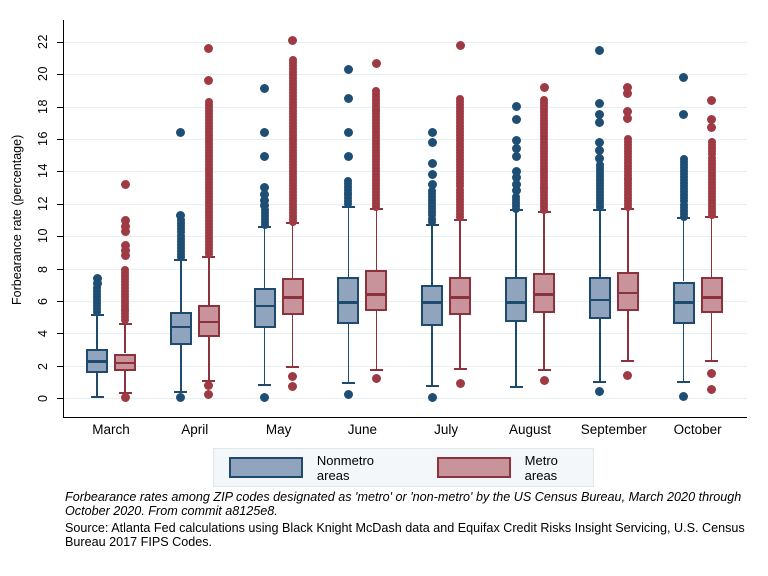  I want to click on box-nonmetro-august, so click(516, 299).